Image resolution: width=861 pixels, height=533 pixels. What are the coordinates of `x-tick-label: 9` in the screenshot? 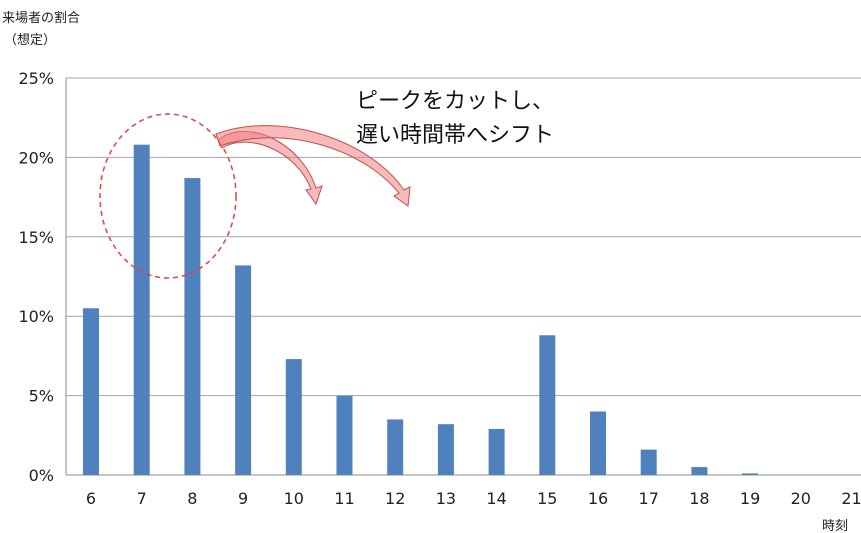 It's located at (243, 498).